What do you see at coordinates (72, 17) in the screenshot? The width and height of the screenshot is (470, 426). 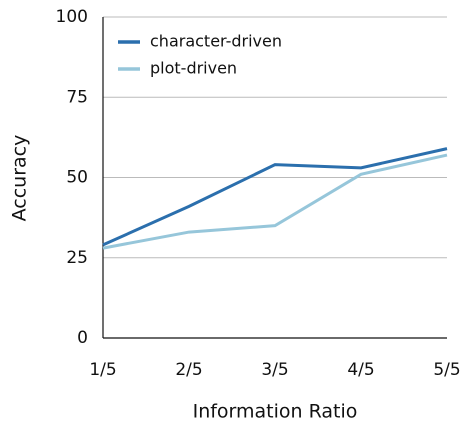 I see `y-tick-label: 100` at bounding box center [72, 17].